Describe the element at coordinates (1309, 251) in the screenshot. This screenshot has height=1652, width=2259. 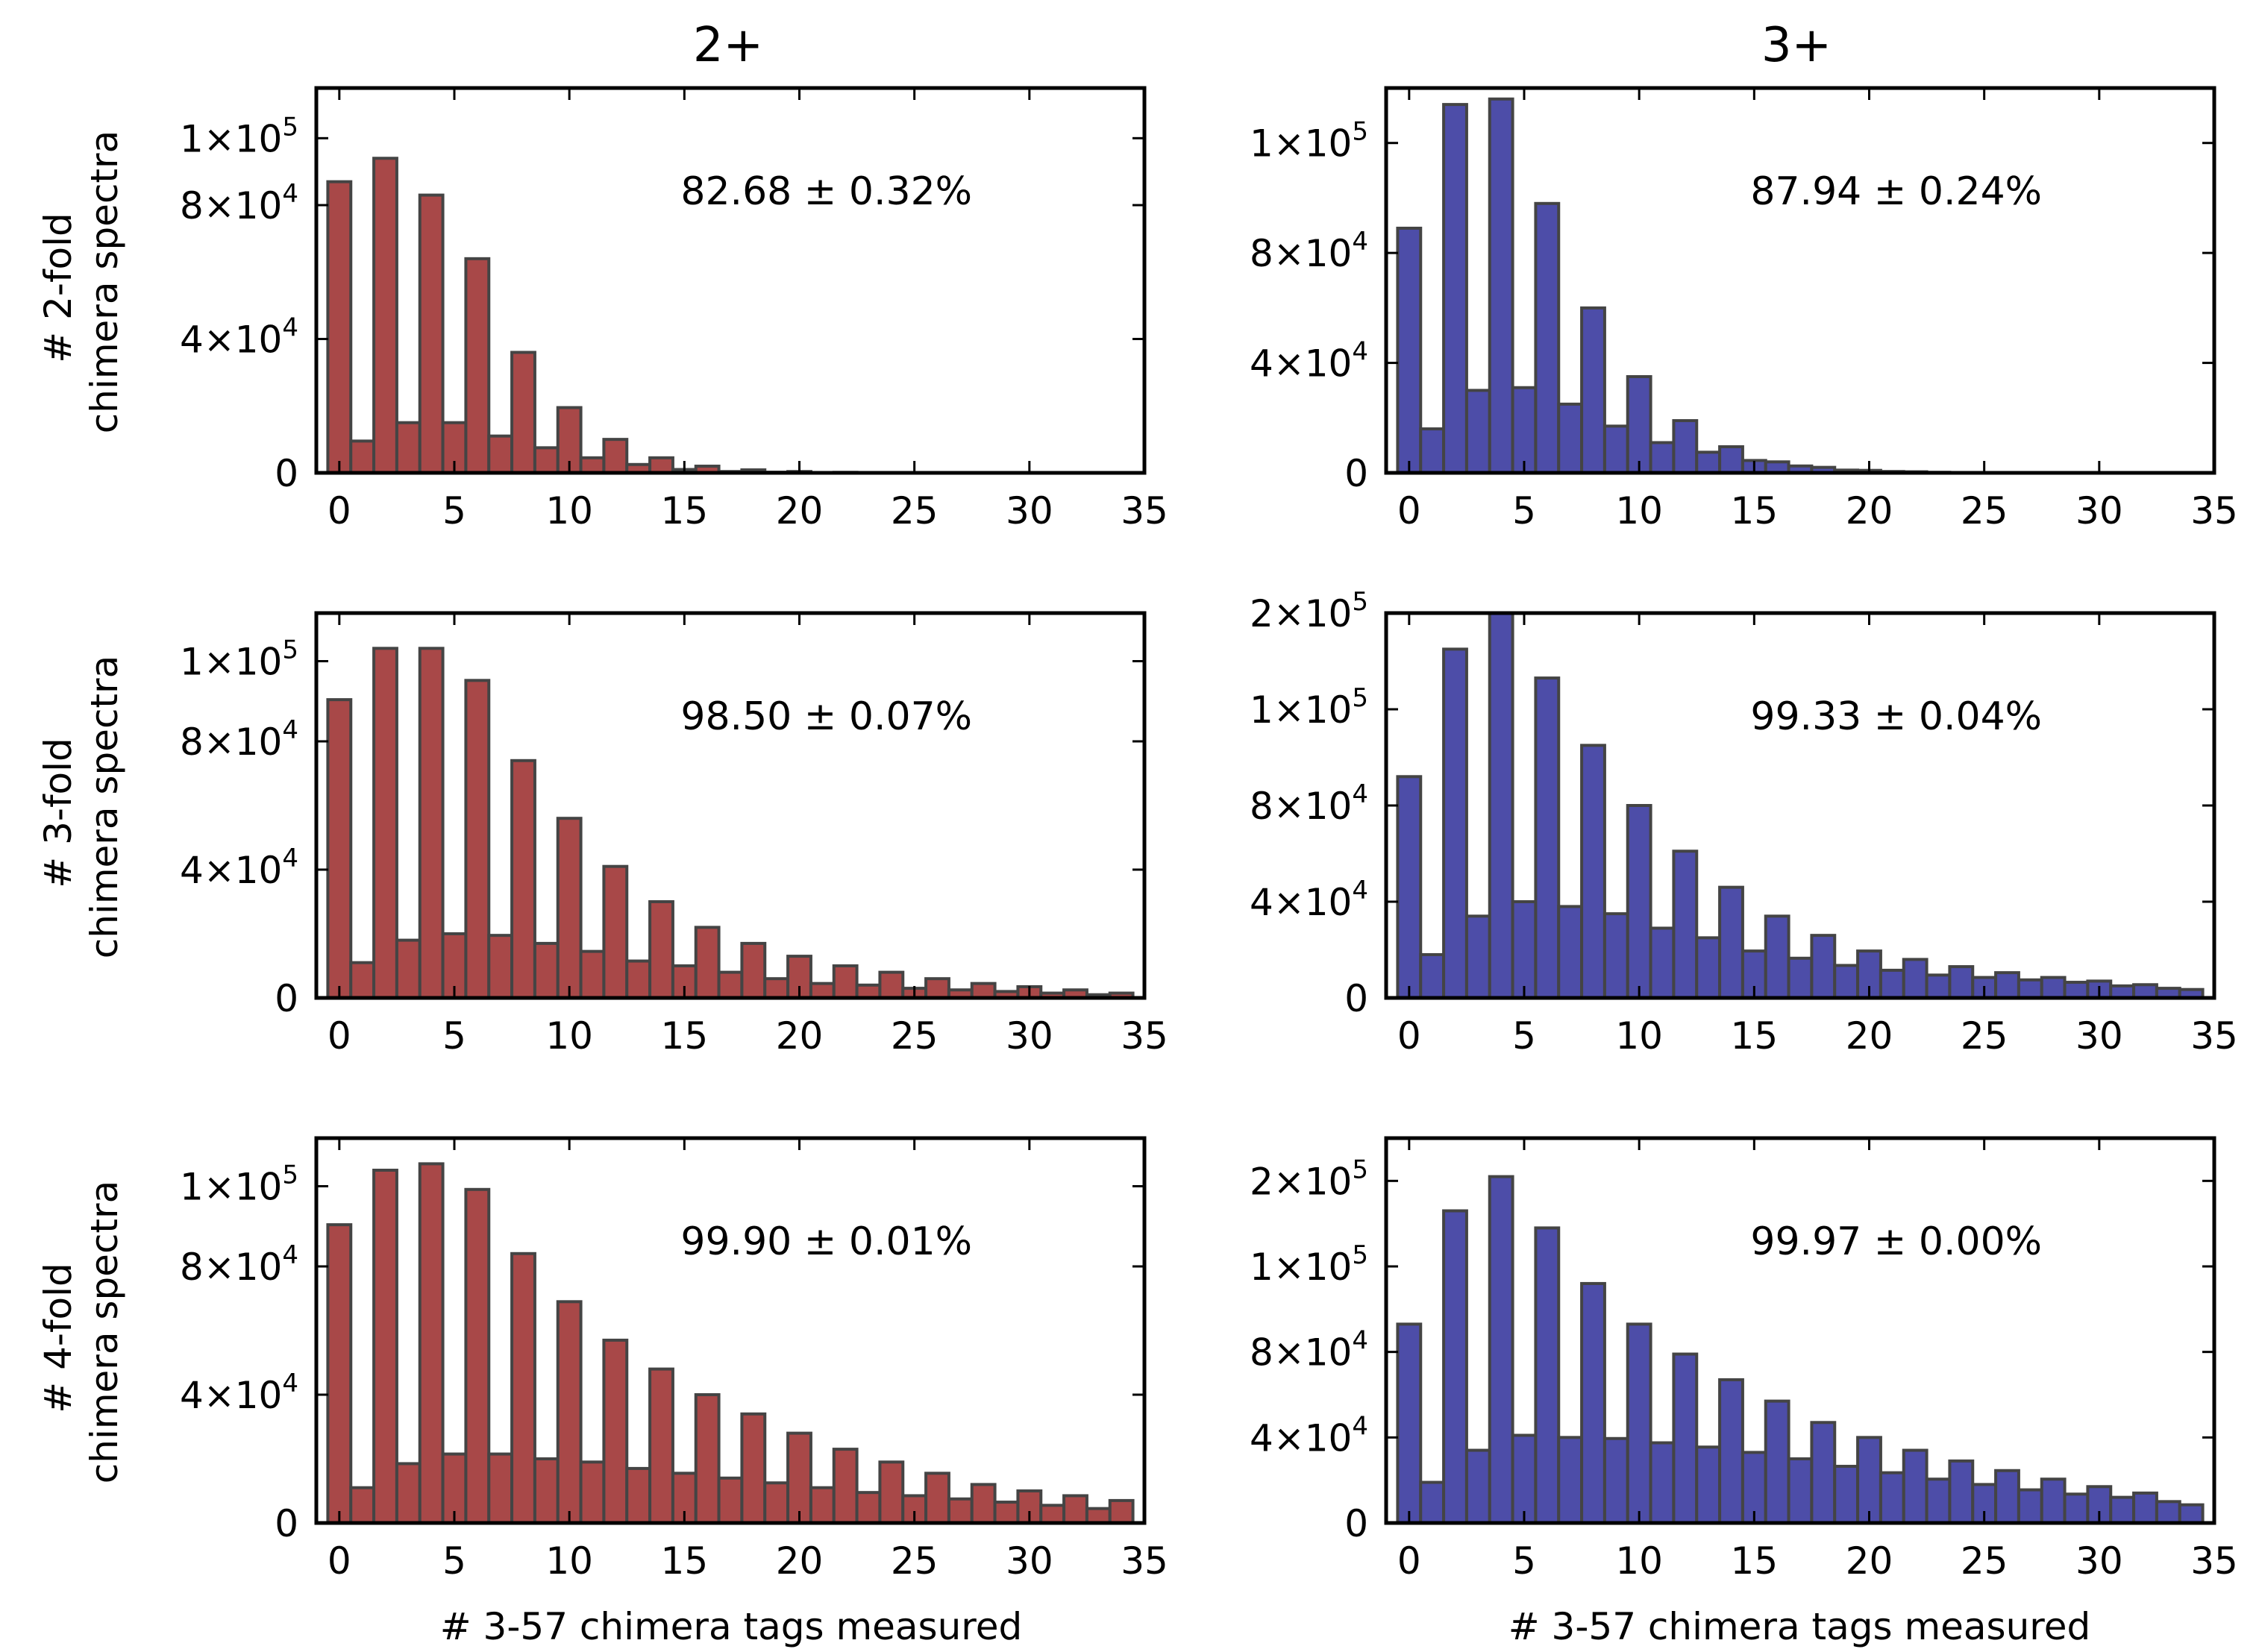
I see `y-tick-label: 8×10⁴` at that location.